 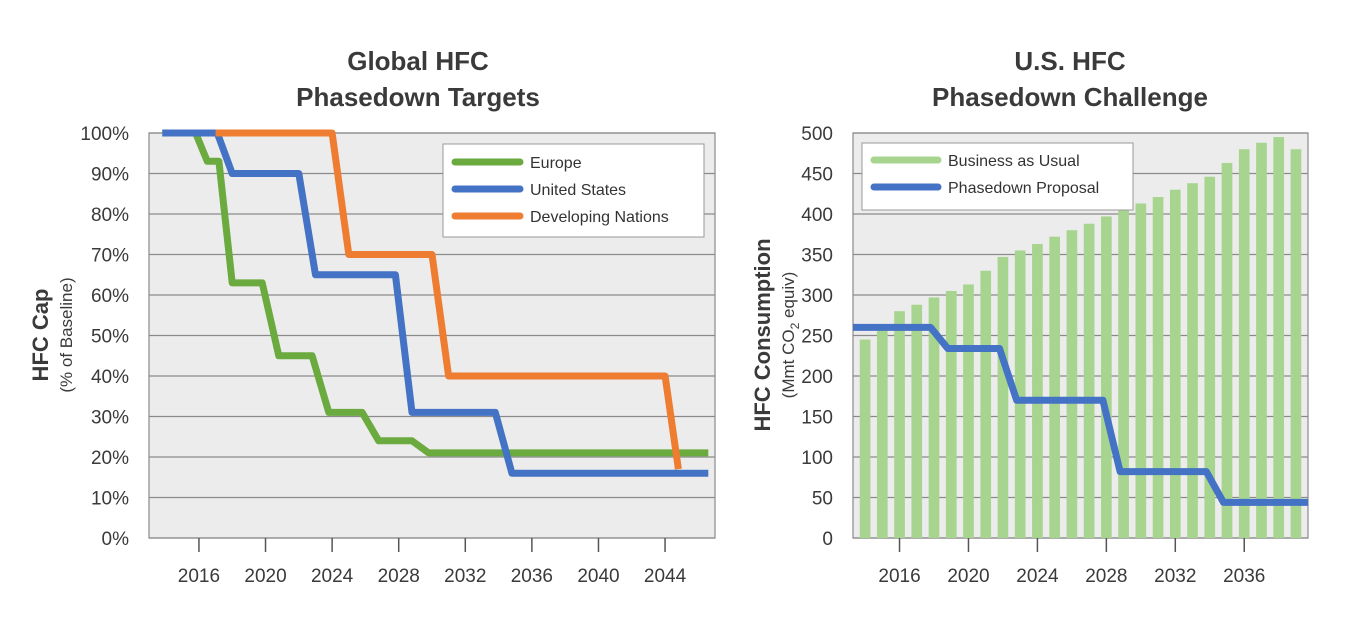 I want to click on chart2-ylabel: HFC Consumption, so click(x=762, y=334).